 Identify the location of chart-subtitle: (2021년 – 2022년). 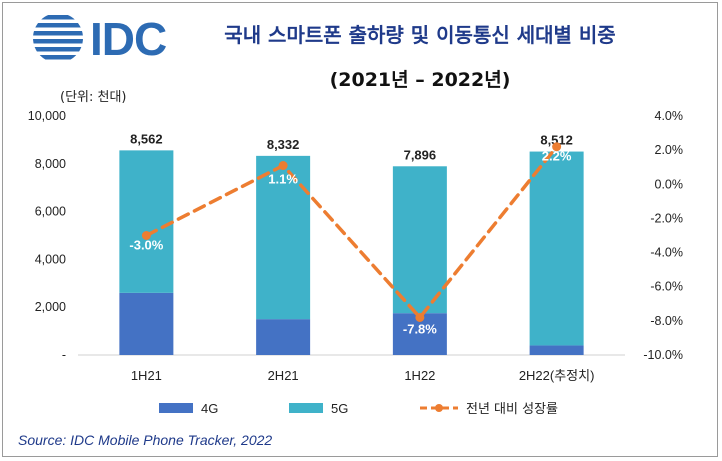
(420, 80).